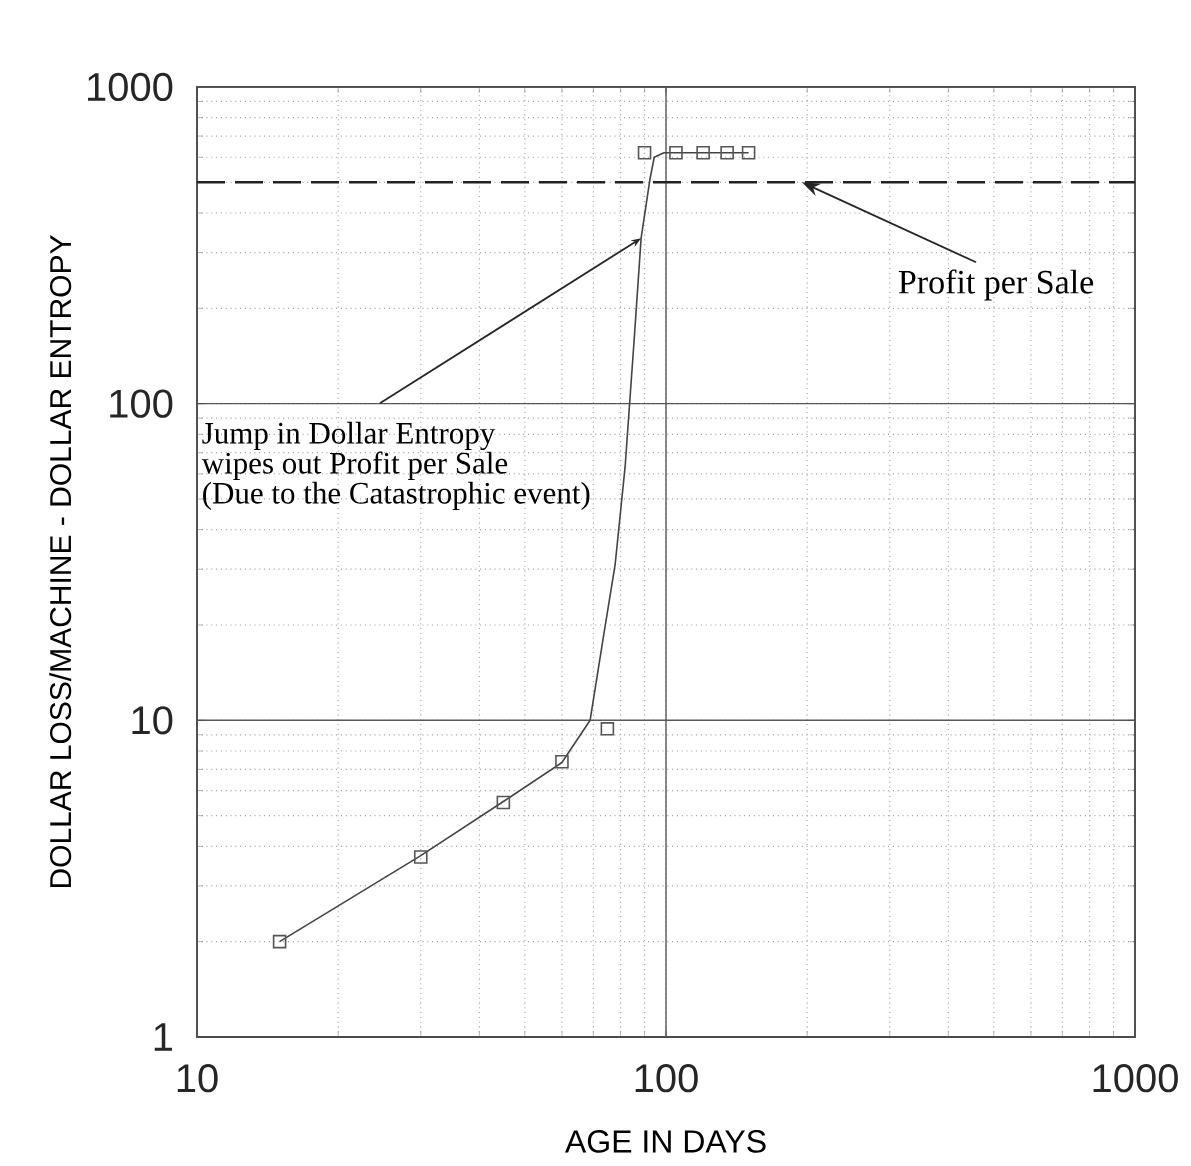  What do you see at coordinates (163, 1037) in the screenshot?
I see `y-tick-label: 1` at bounding box center [163, 1037].